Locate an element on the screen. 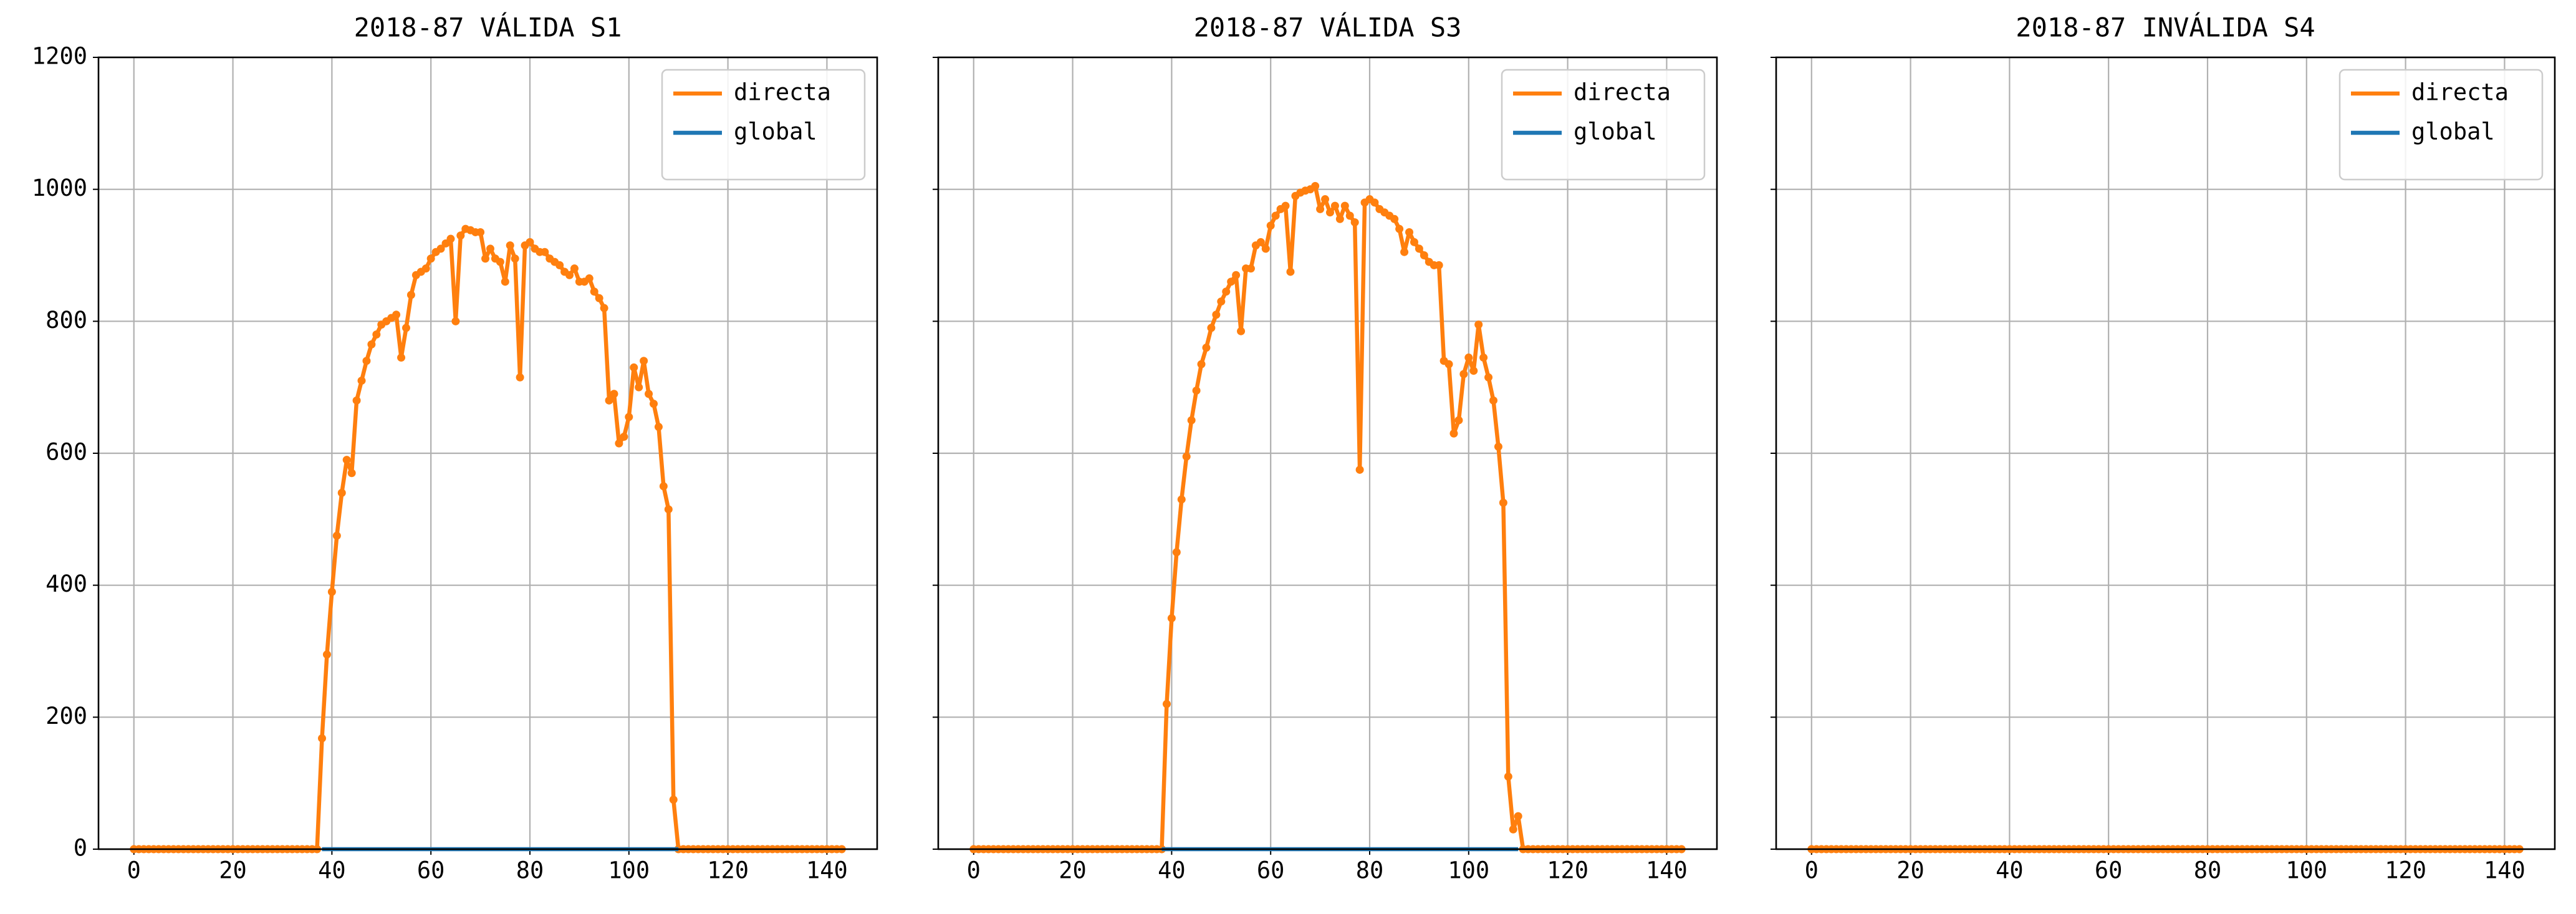  x-tick-label: 60 is located at coordinates (431, 870).